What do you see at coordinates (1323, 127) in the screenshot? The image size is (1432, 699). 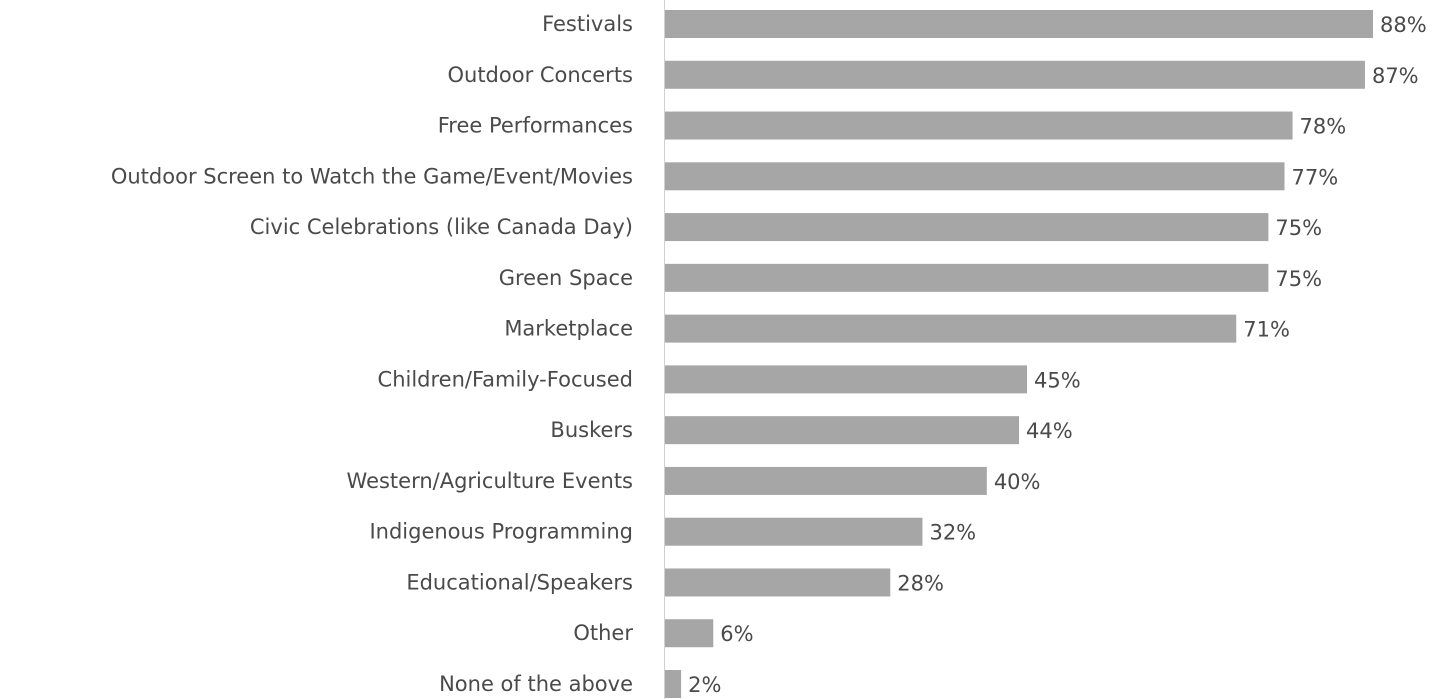 I see `value-label: 78%` at bounding box center [1323, 127].